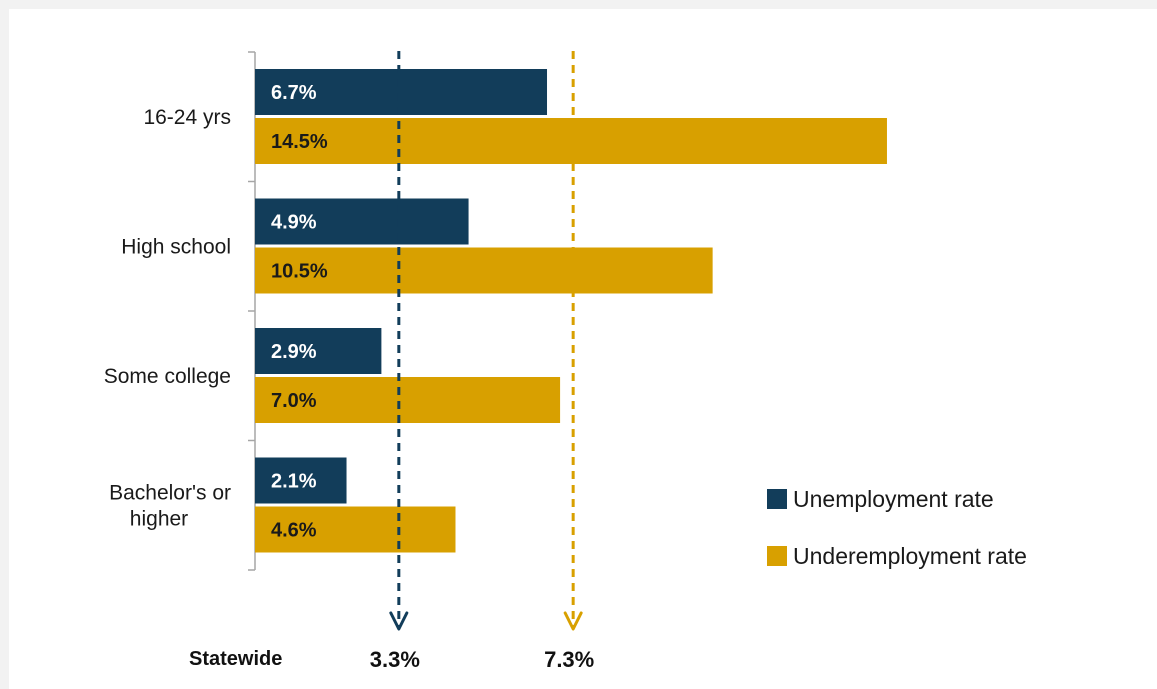 Image resolution: width=1157 pixels, height=689 pixels. Describe the element at coordinates (167, 376) in the screenshot. I see `category-label-some-college: Some college` at that location.